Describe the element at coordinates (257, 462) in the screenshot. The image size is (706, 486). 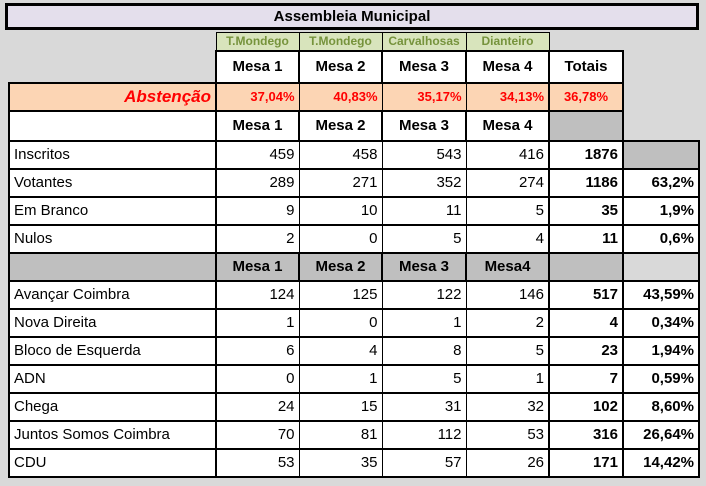
I see `mesa1-value: 53` at that location.